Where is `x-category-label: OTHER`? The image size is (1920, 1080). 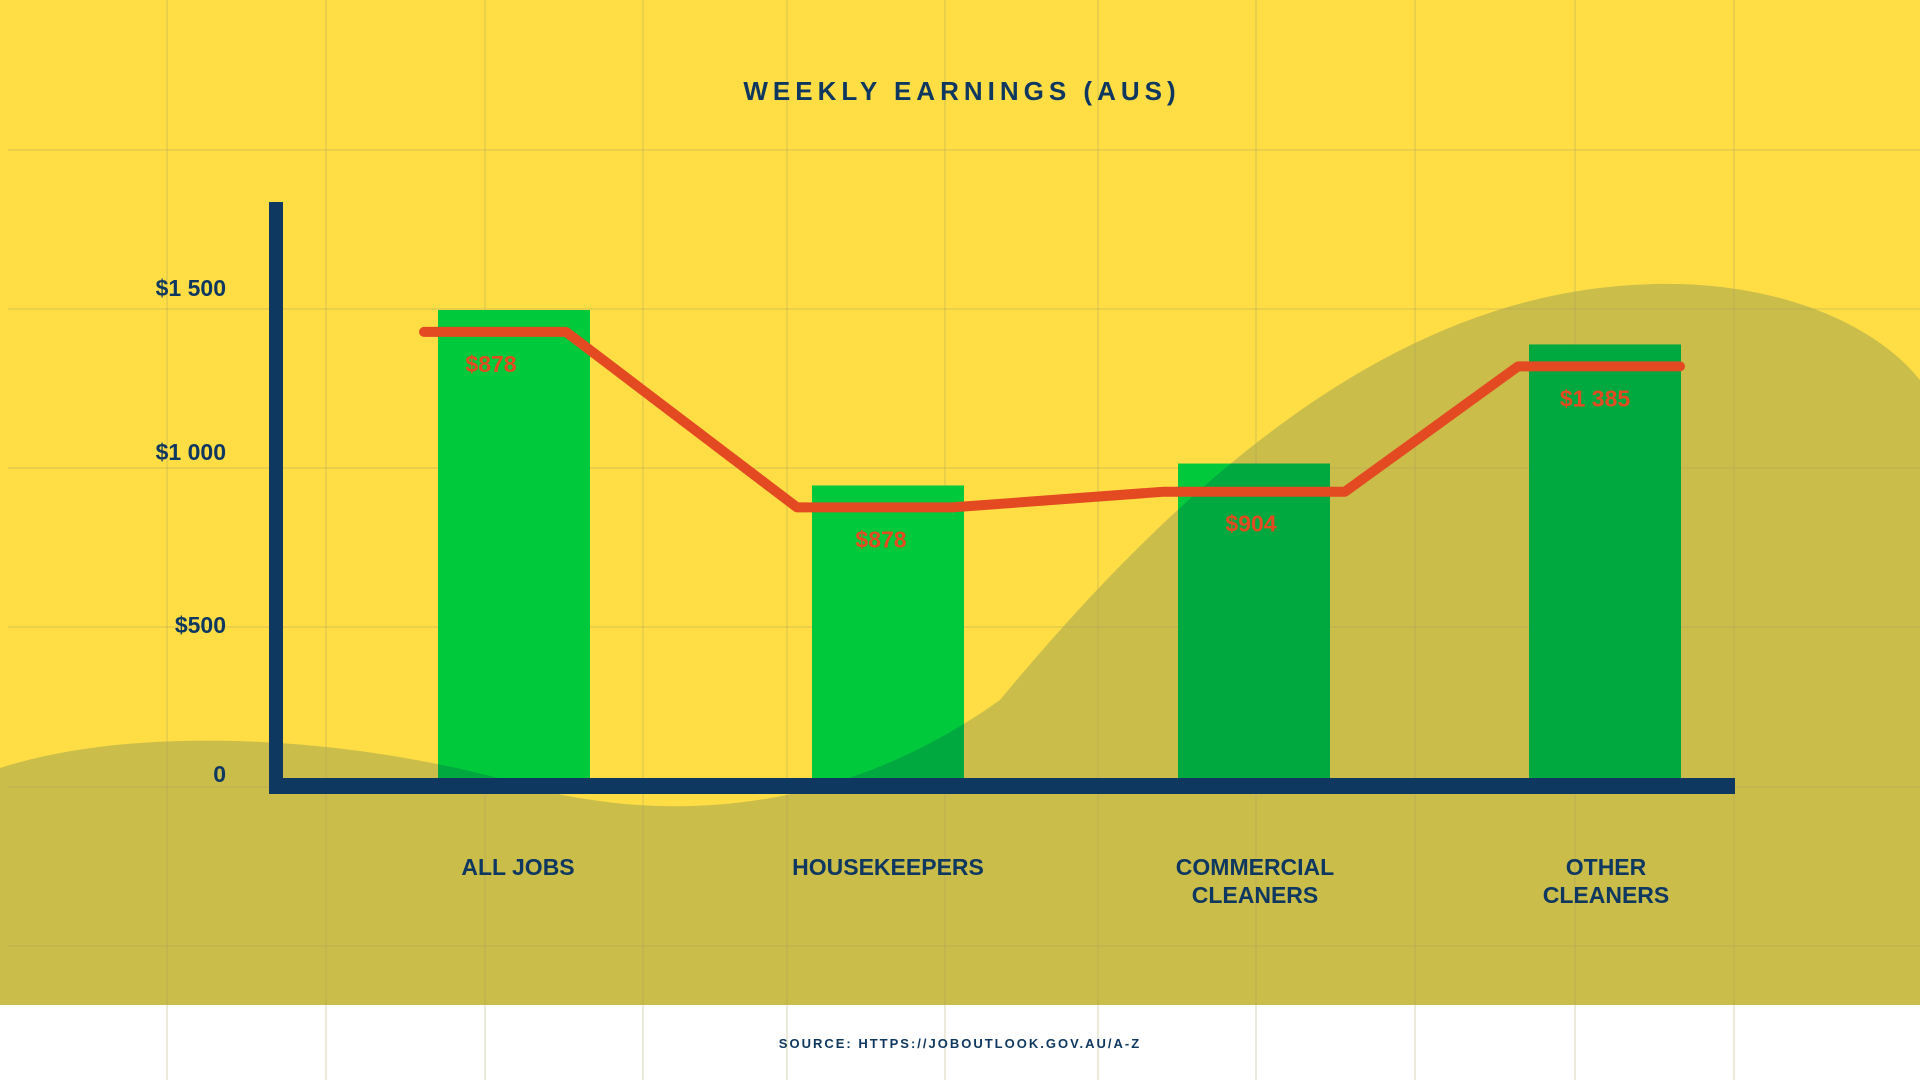
x-category-label: OTHER is located at coordinates (1606, 867).